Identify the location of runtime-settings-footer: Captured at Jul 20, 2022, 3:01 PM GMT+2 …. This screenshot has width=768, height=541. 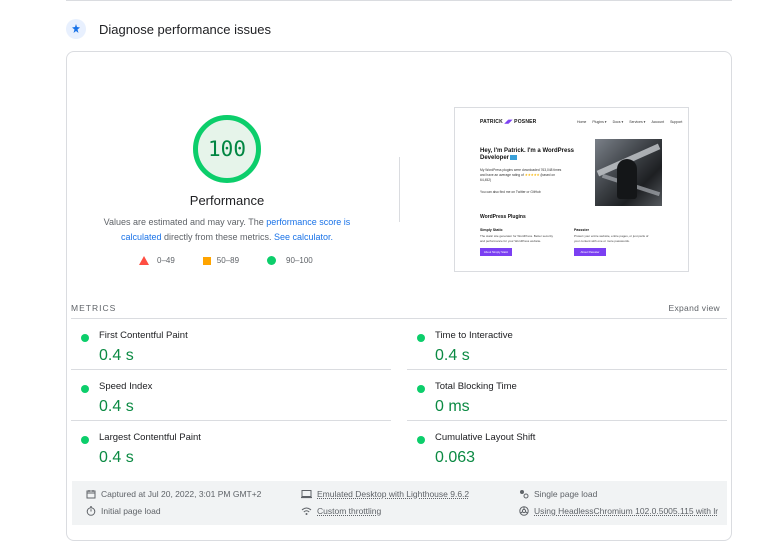
(399, 503).